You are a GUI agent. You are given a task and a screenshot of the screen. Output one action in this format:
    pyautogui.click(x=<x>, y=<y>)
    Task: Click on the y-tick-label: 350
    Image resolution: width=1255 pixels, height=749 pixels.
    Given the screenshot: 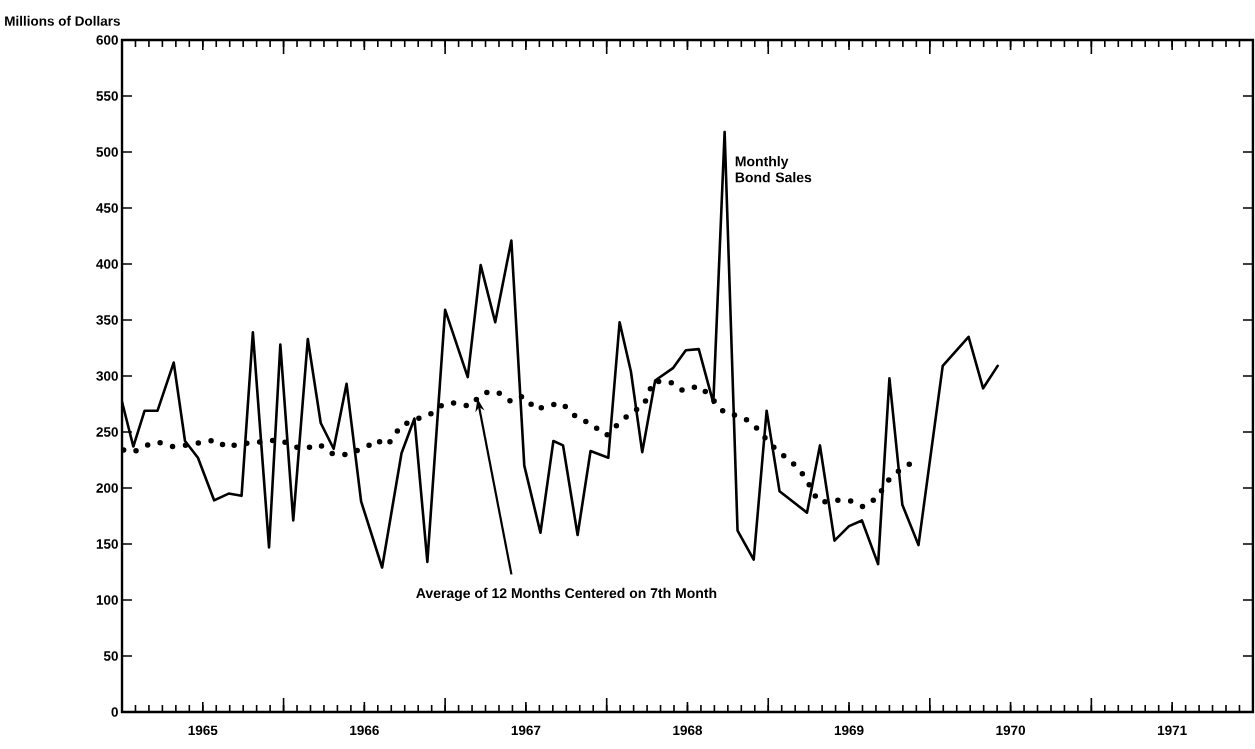 What is the action you would take?
    pyautogui.click(x=107, y=320)
    